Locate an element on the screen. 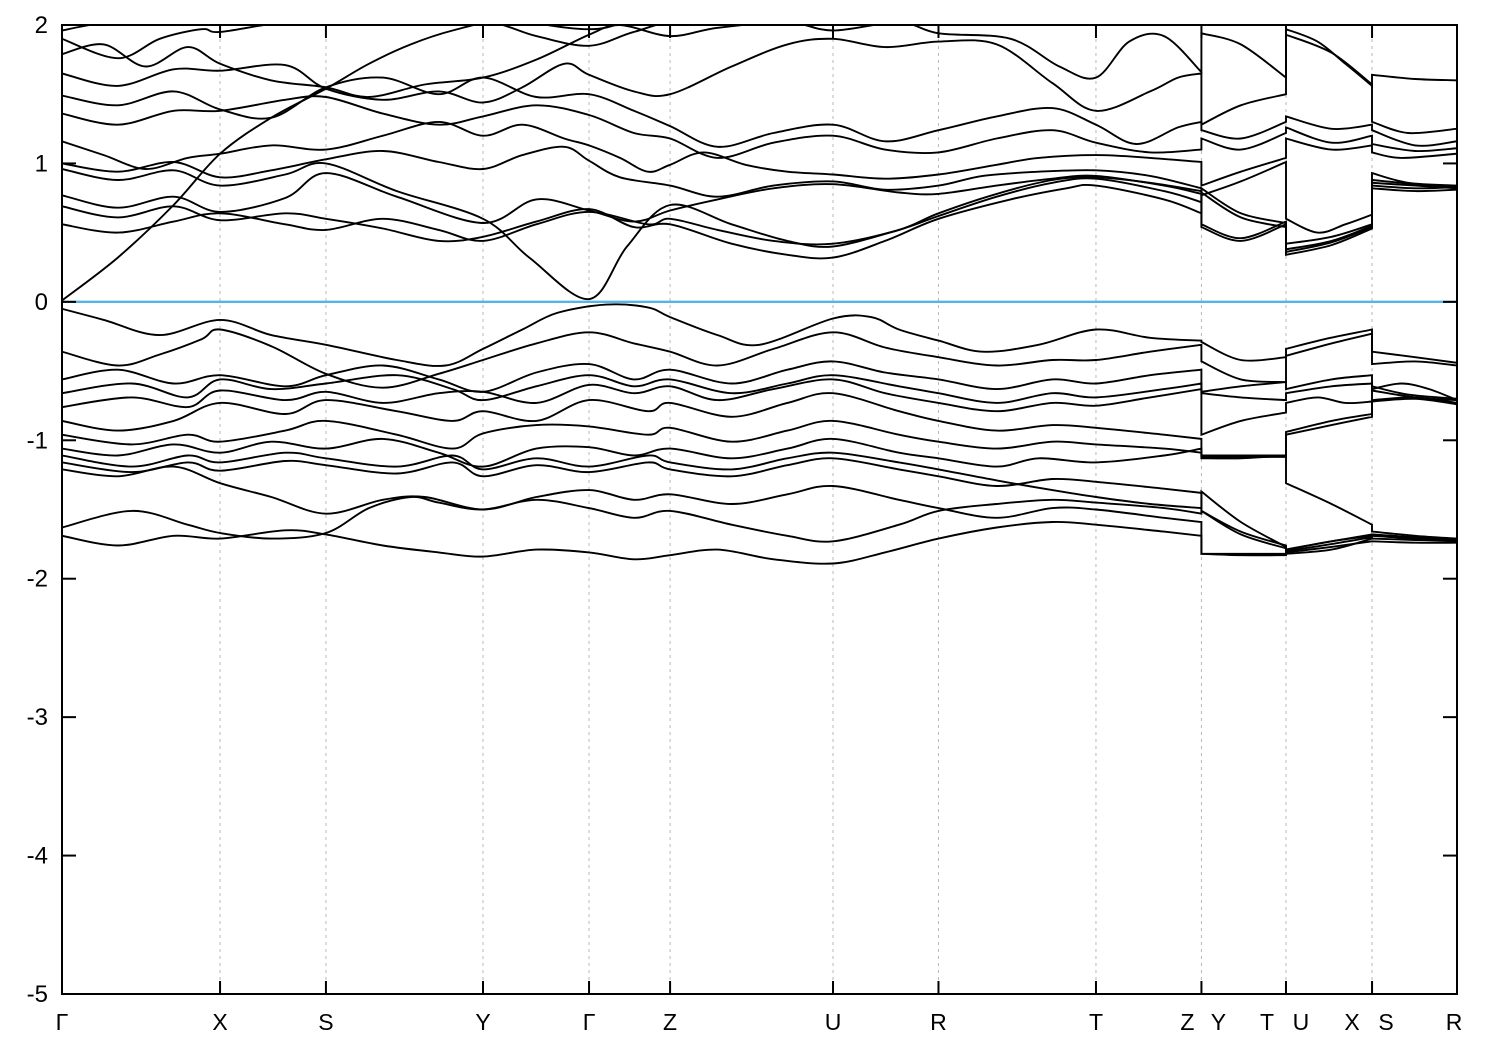  y-tick-label: -2 is located at coordinates (37, 579).